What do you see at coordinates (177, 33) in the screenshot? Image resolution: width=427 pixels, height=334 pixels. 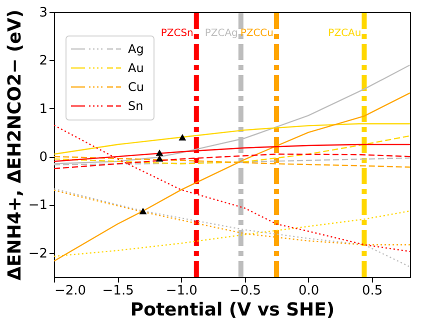 I see `ref-line-label: PZCSn` at bounding box center [177, 33].